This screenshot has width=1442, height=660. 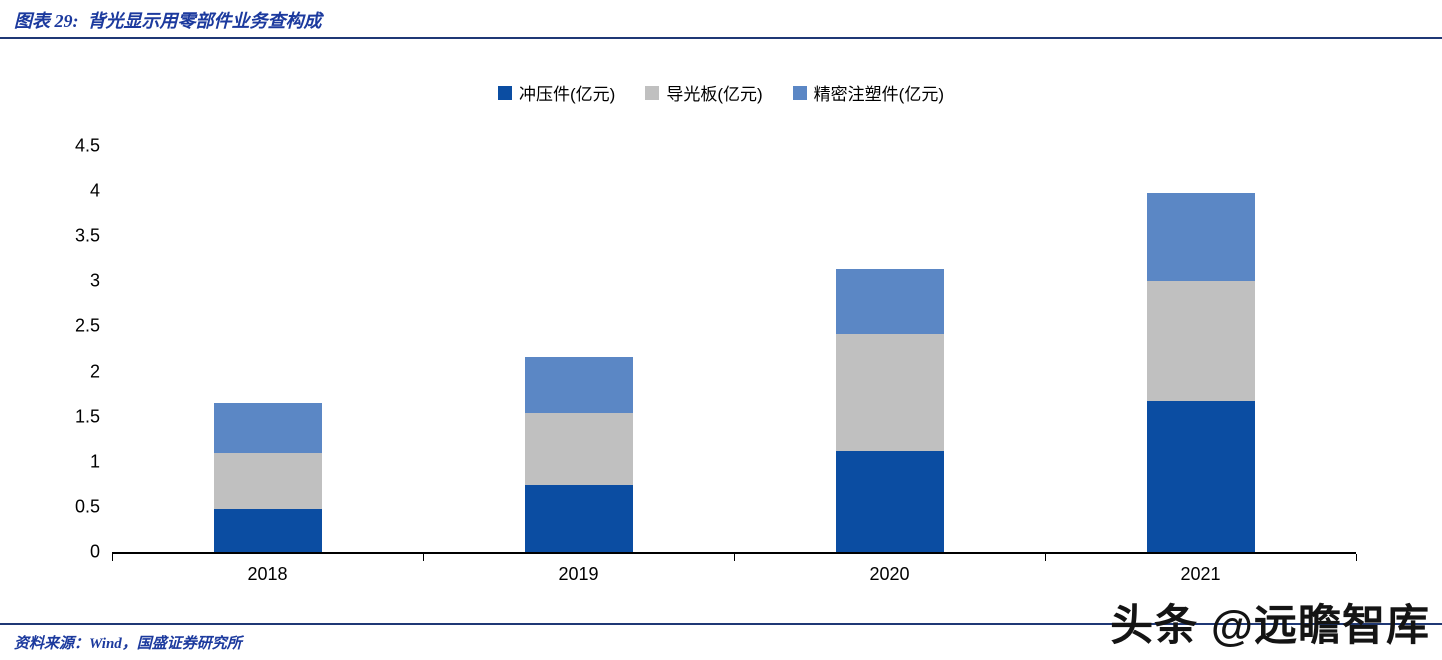 I want to click on y-axis-label: 3, so click(x=94, y=280).